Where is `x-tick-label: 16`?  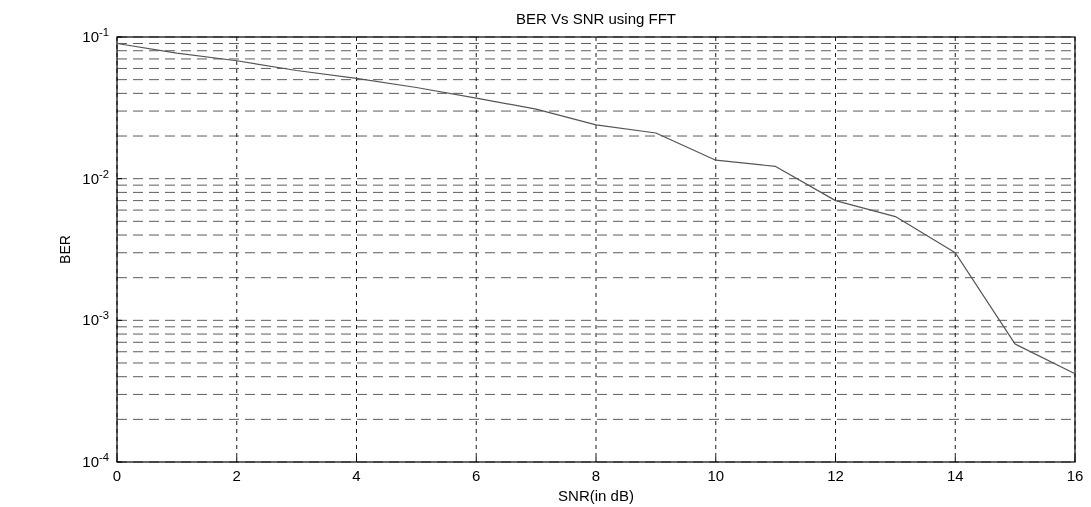
x-tick-label: 16 is located at coordinates (1075, 475).